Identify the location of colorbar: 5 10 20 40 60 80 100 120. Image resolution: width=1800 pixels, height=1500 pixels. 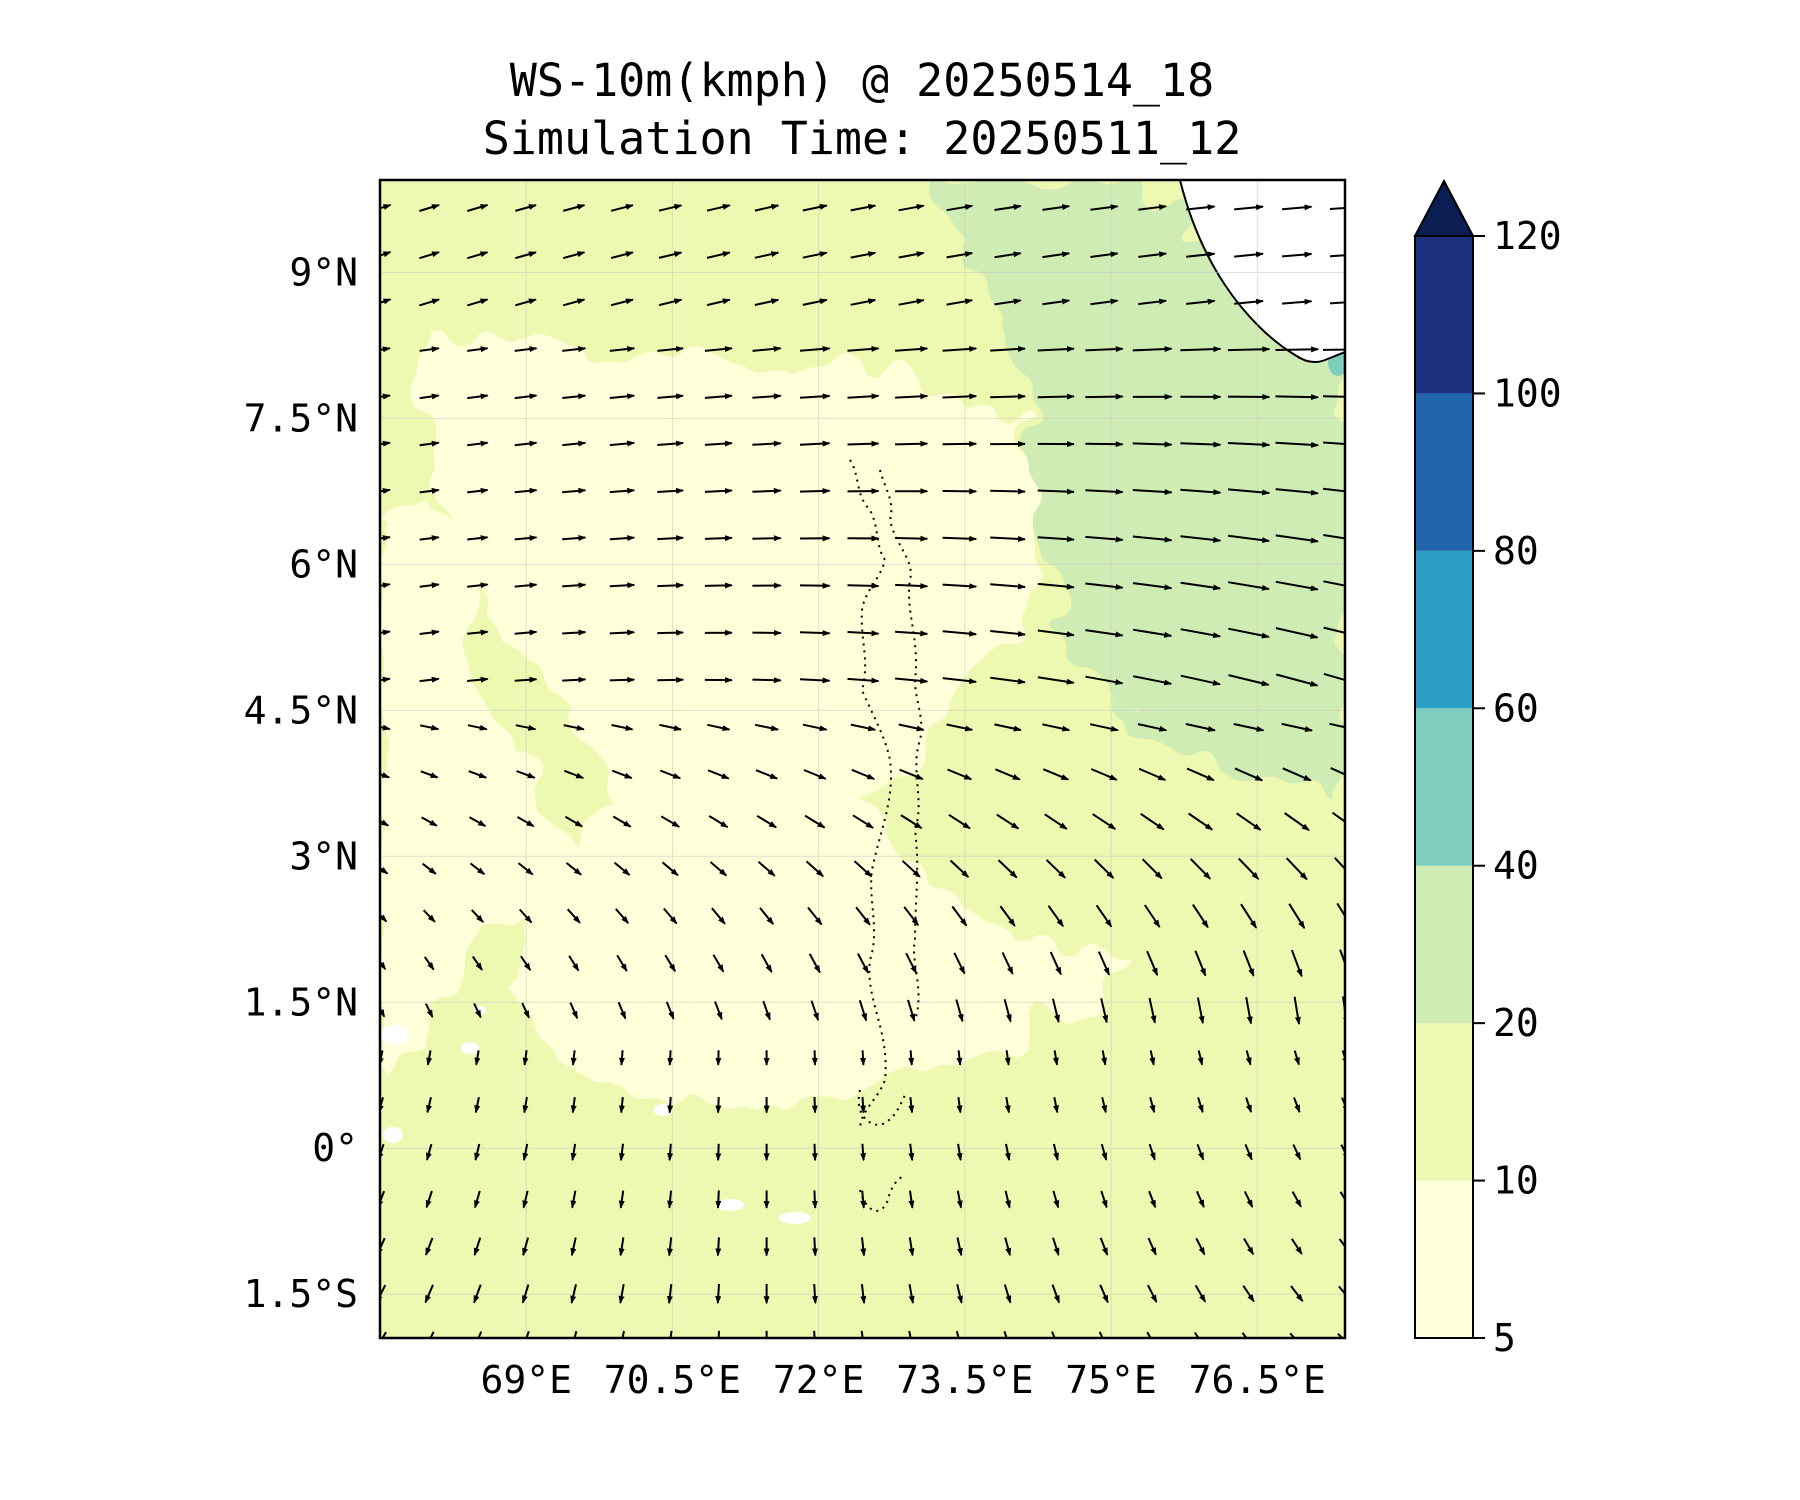
(1487, 769).